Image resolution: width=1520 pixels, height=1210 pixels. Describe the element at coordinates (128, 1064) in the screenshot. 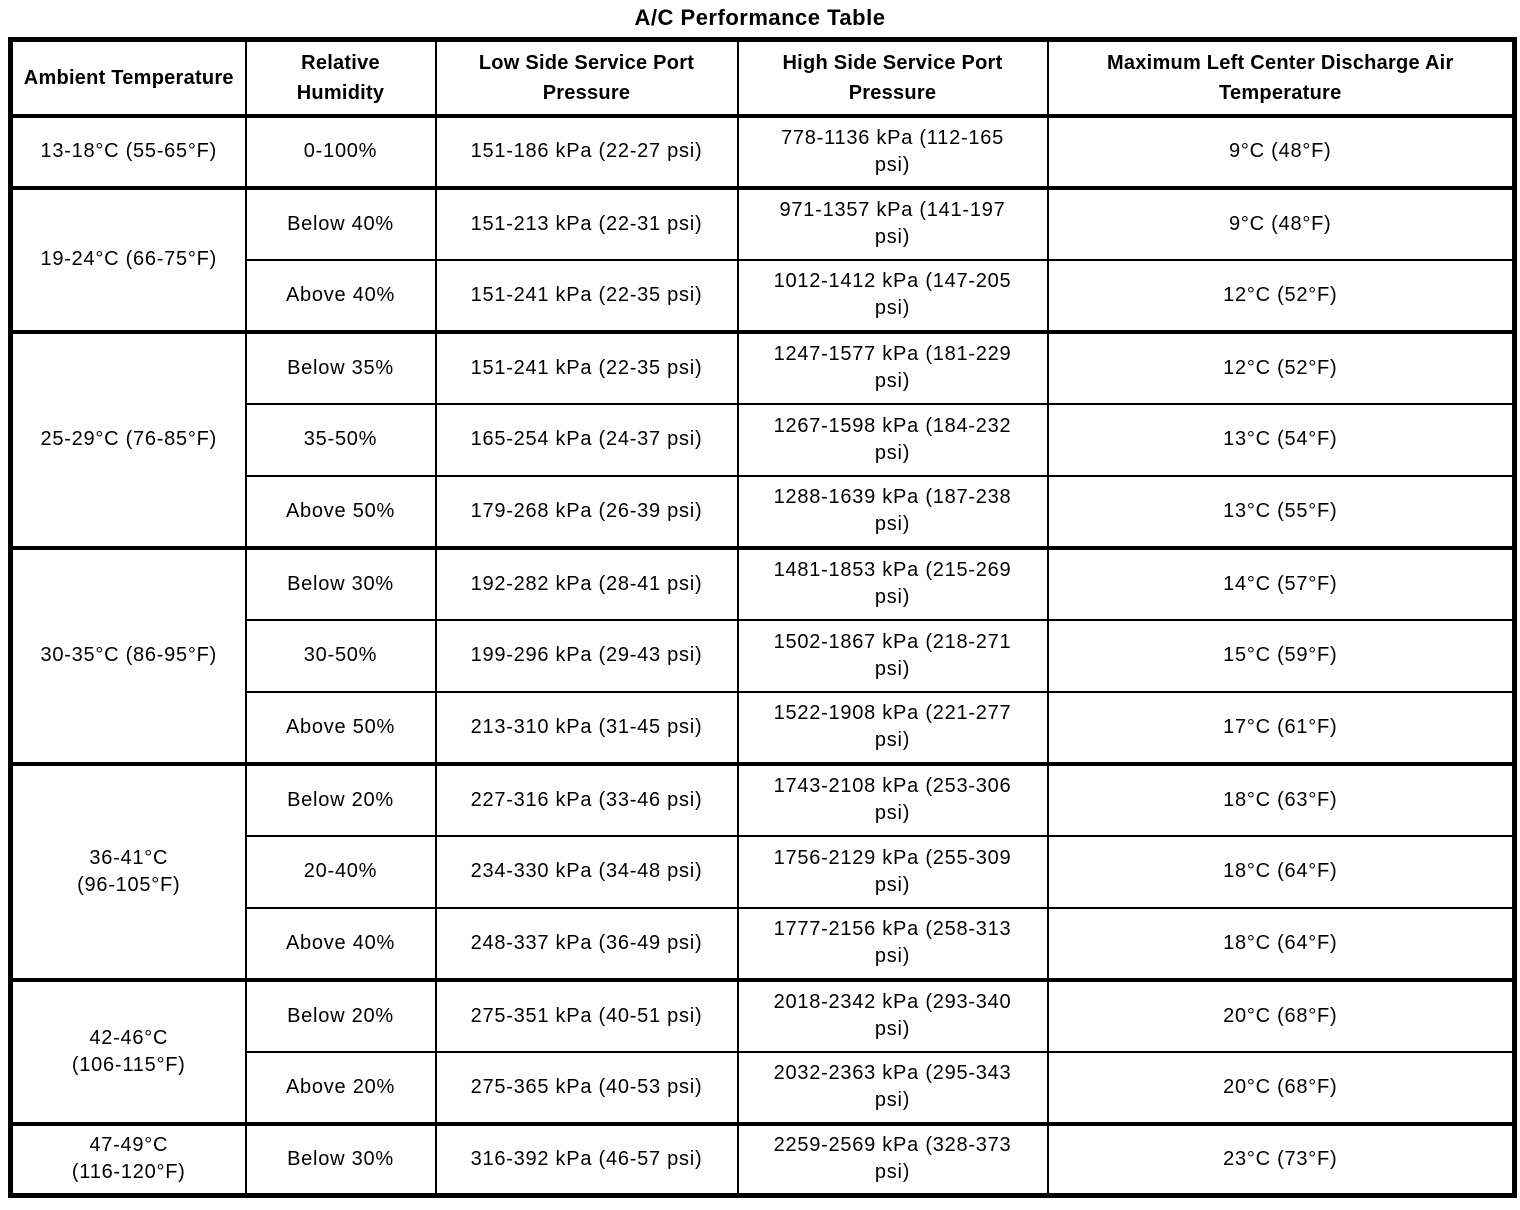

I see `ambient-line: (106-115°F)` at that location.